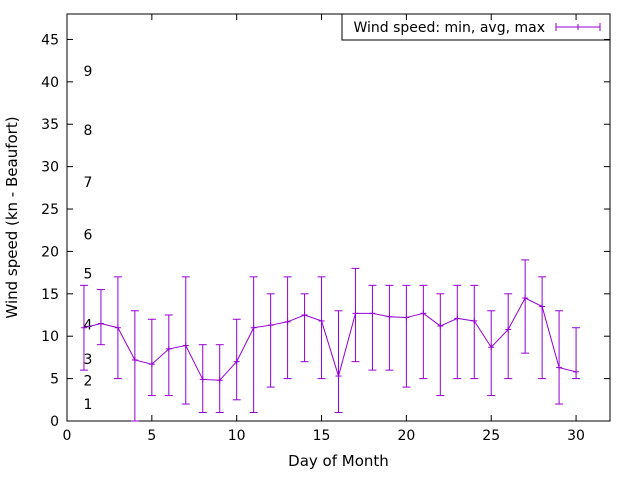 Image resolution: width=640 pixels, height=480 pixels. I want to click on svg-text: 6, so click(88, 235).